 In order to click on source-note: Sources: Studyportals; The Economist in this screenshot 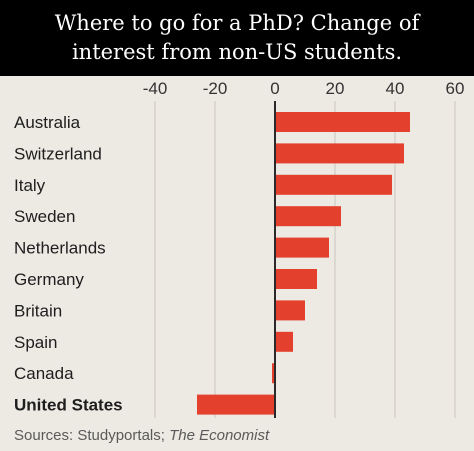, I will do `click(141, 435)`.